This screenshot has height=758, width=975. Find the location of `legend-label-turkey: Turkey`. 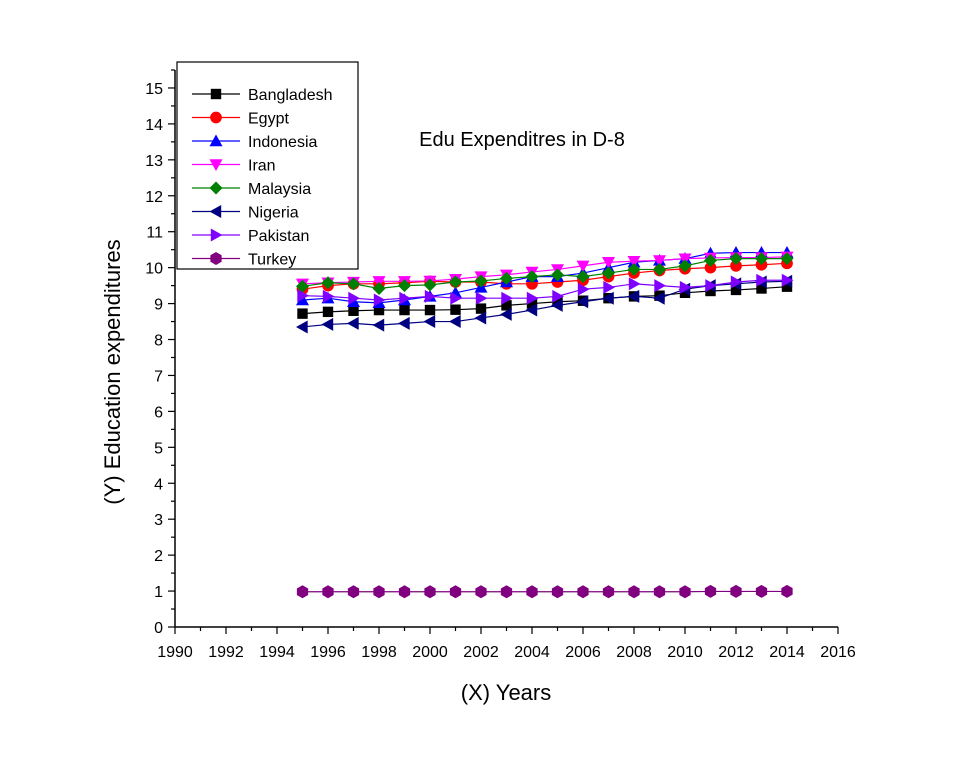

legend-label-turkey: Turkey is located at coordinates (272, 260).